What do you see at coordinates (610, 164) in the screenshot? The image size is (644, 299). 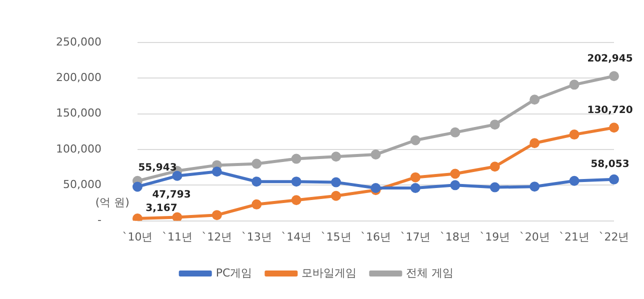 I see `data-label: 58,053` at bounding box center [610, 164].